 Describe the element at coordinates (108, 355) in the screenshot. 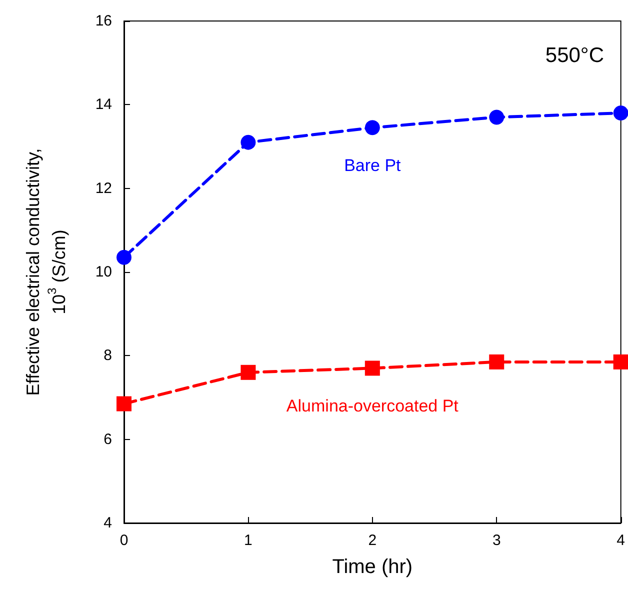

I see `y-tick-label: 8` at that location.